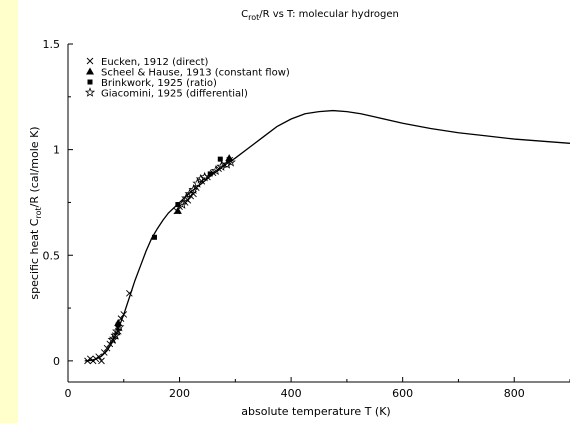  I want to click on legend-label: Eucken, 1912 (direct), so click(155, 62).